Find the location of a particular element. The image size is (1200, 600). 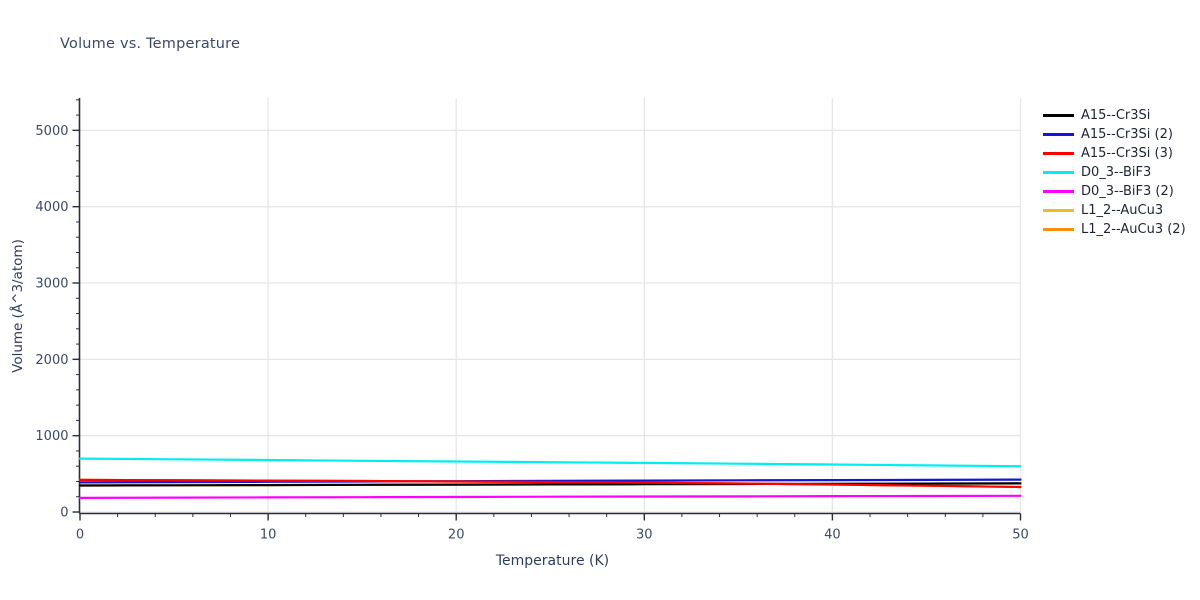

legend-label: D0_3--BiF3 is located at coordinates (1116, 172).